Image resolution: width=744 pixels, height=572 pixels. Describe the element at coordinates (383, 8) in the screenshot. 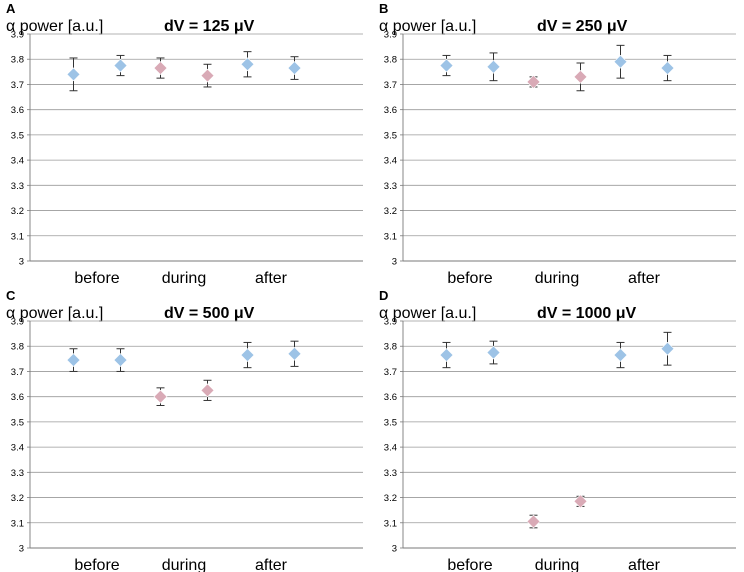

I see `panel-letter: B` at that location.